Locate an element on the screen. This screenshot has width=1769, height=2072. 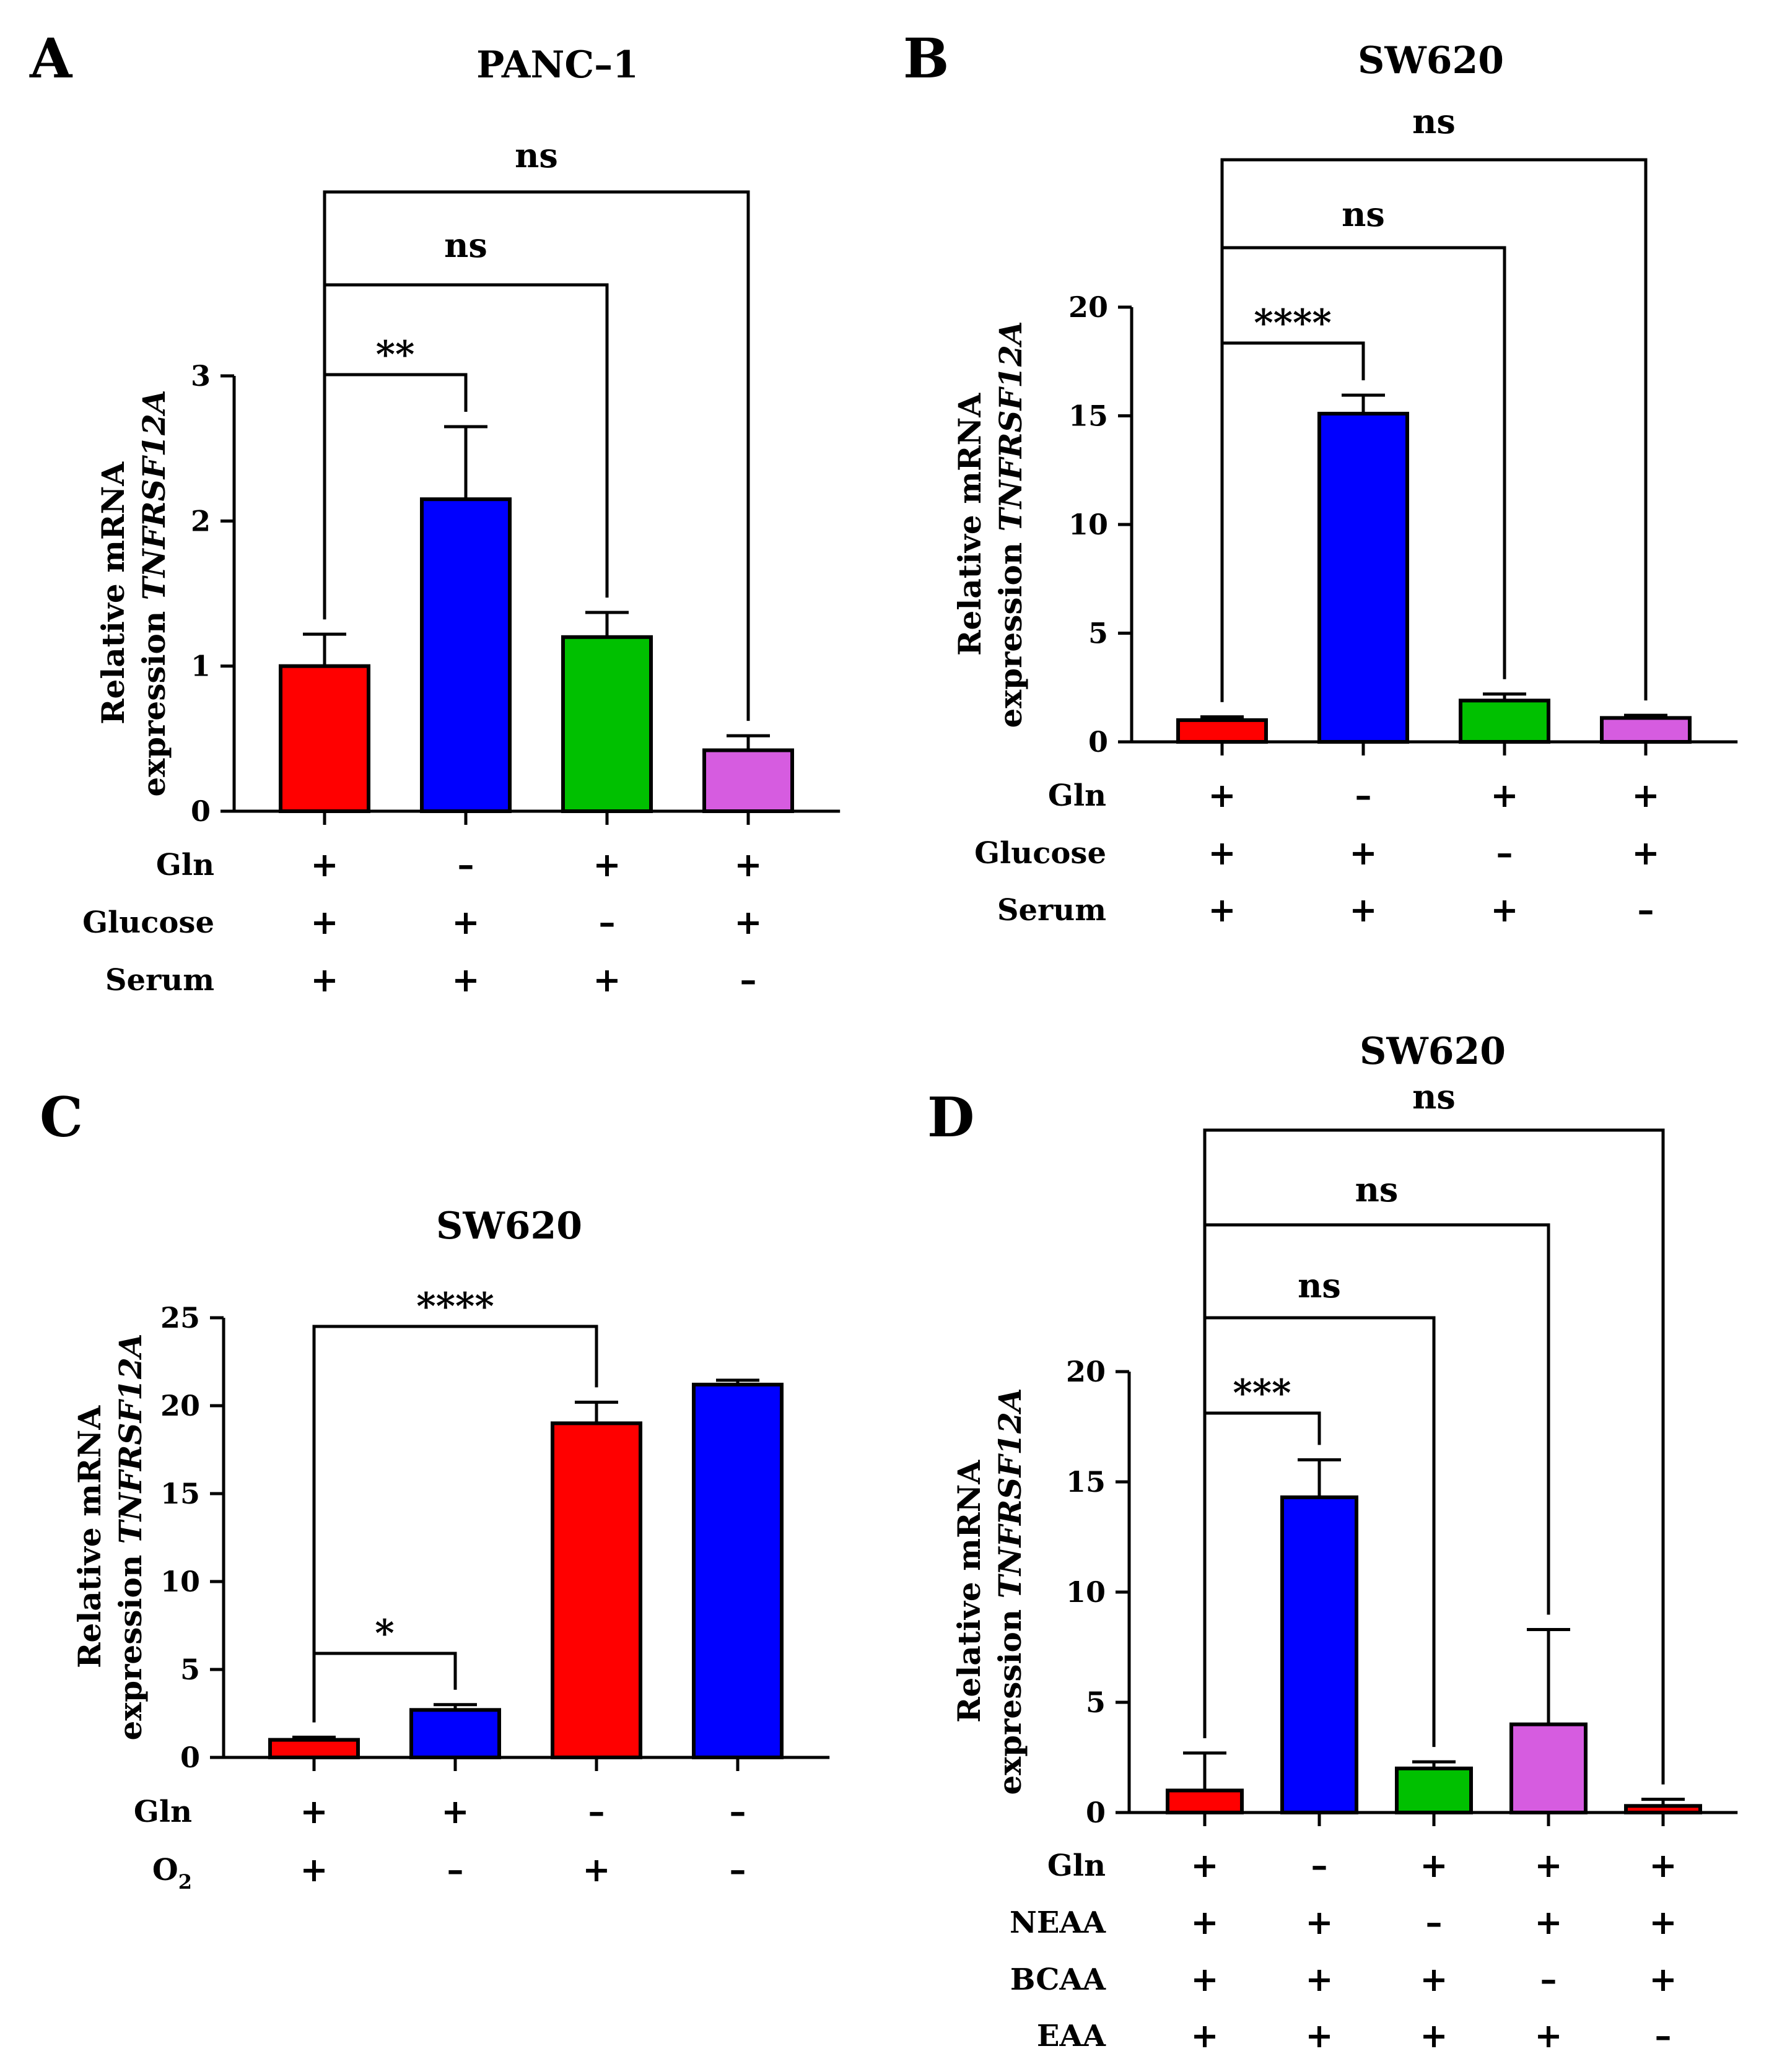
condition-label: EAA is located at coordinates (1071, 2036).